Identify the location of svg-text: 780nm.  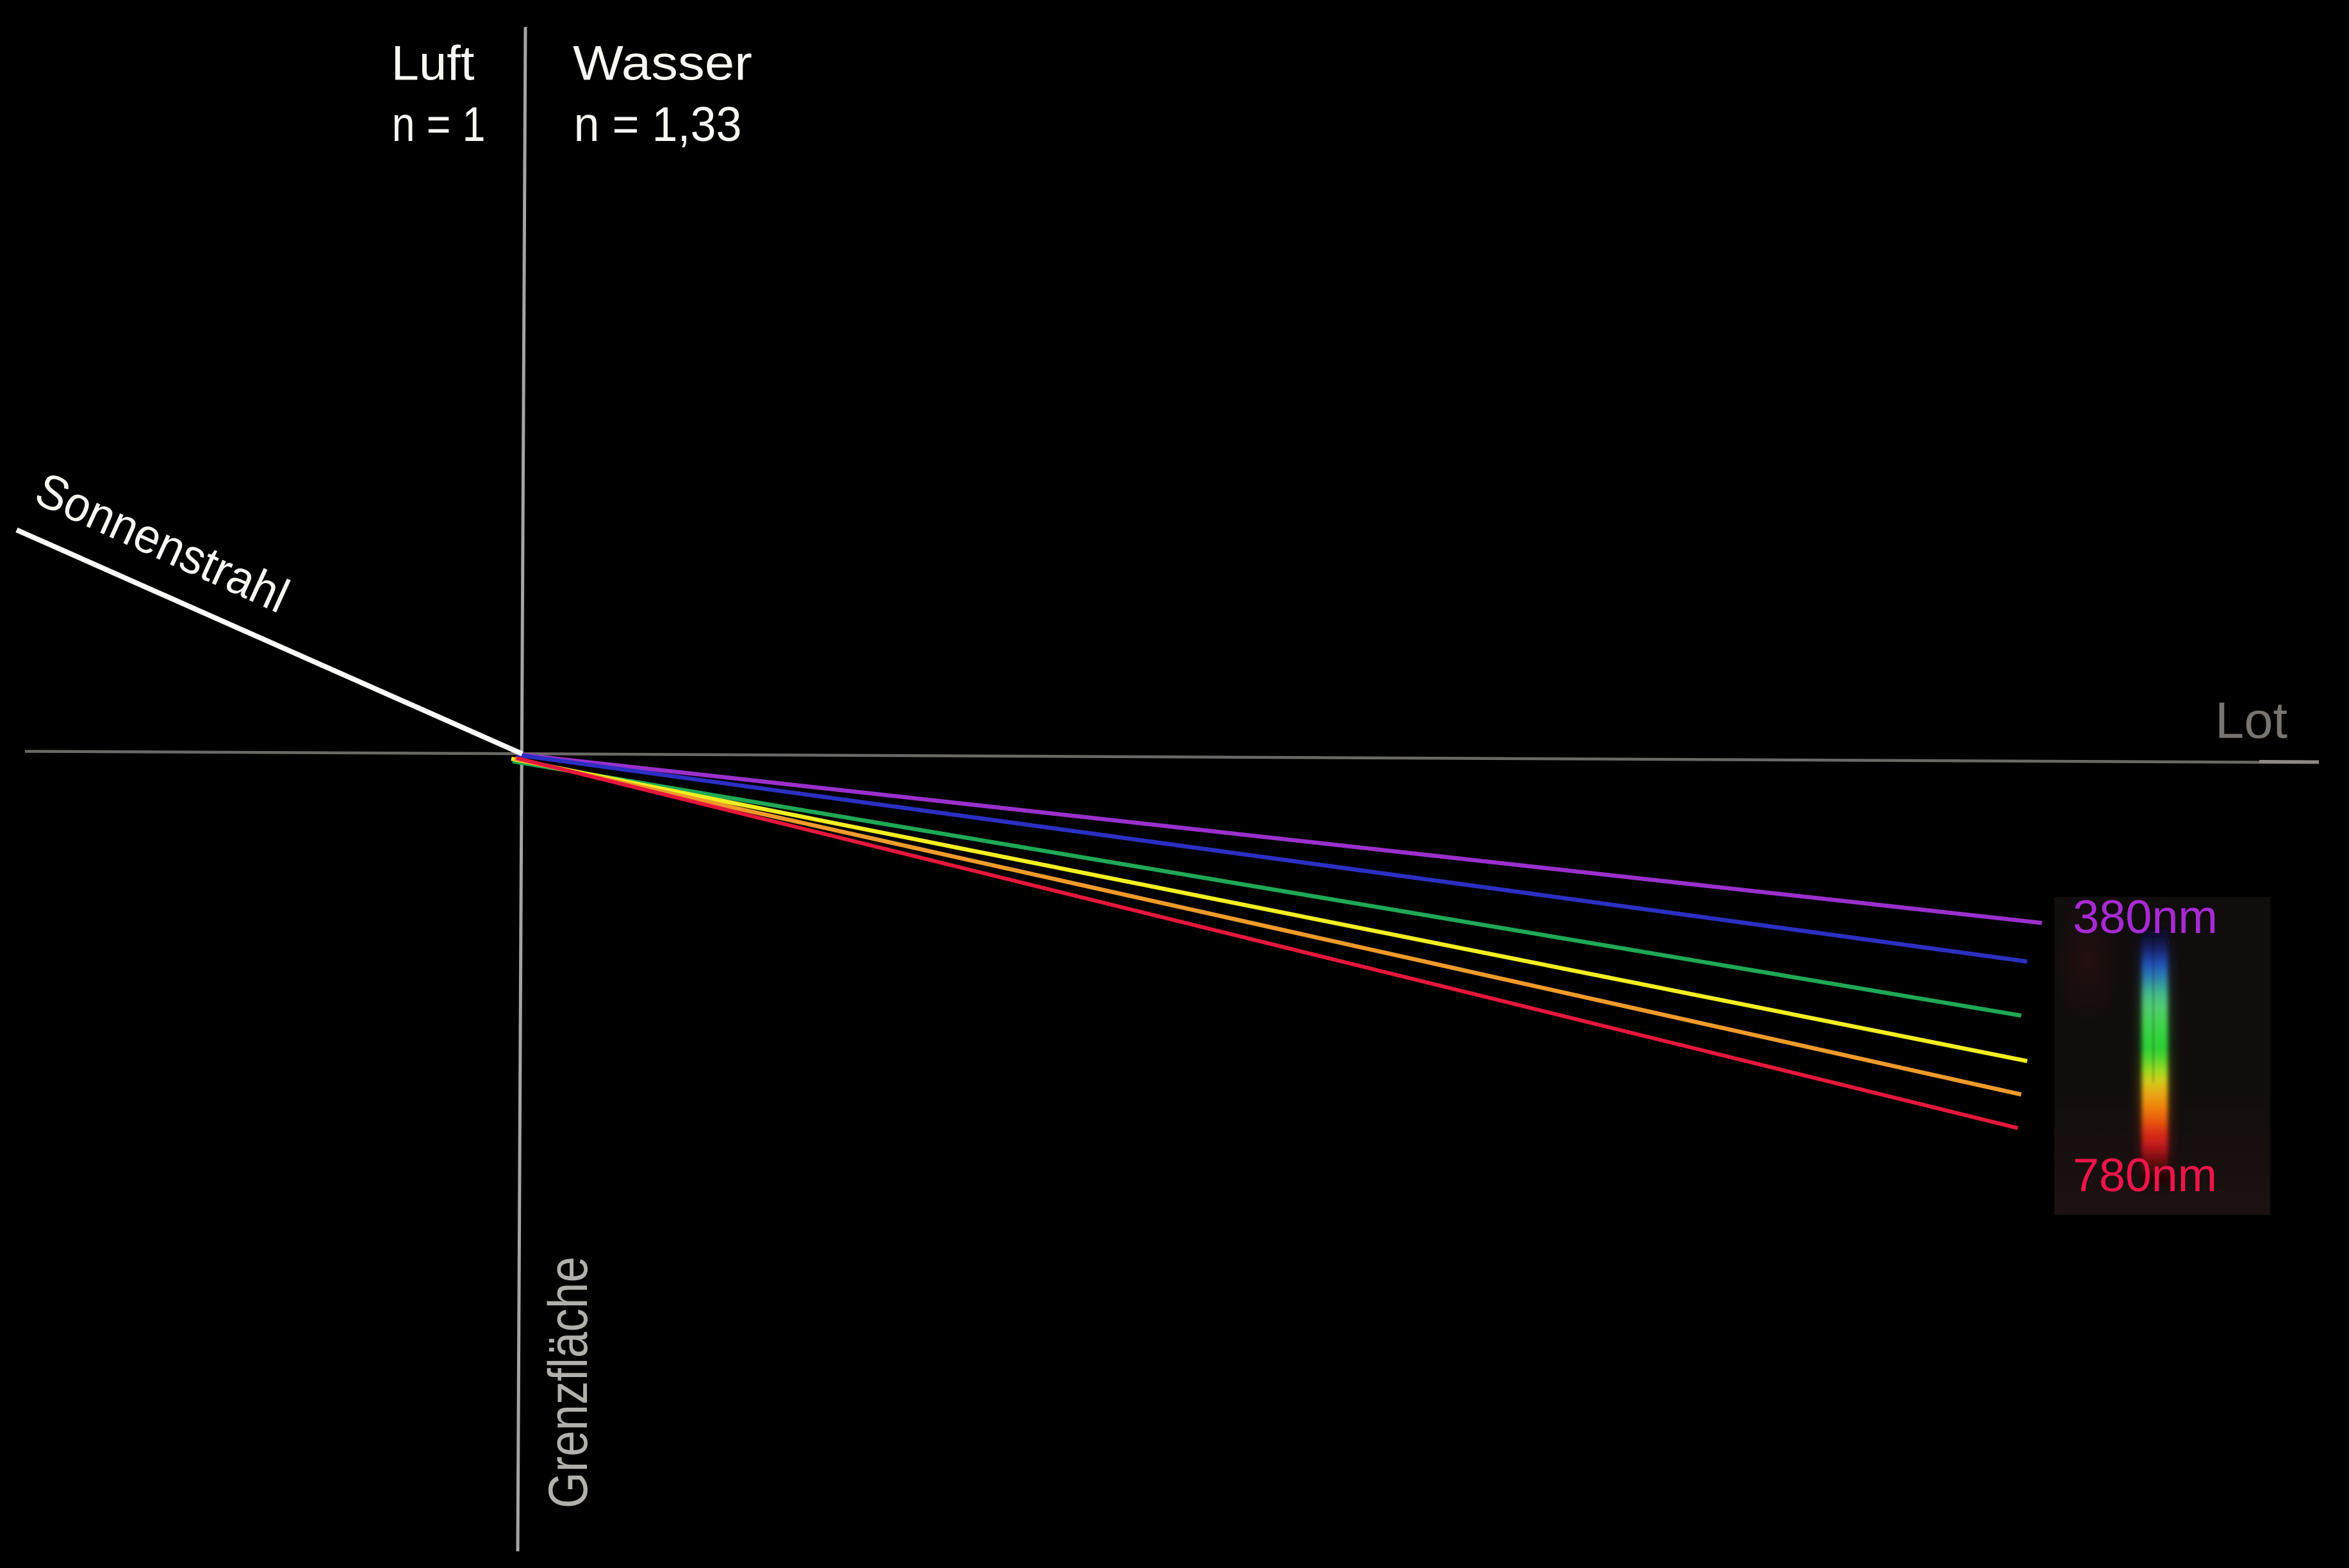
(2145, 1175).